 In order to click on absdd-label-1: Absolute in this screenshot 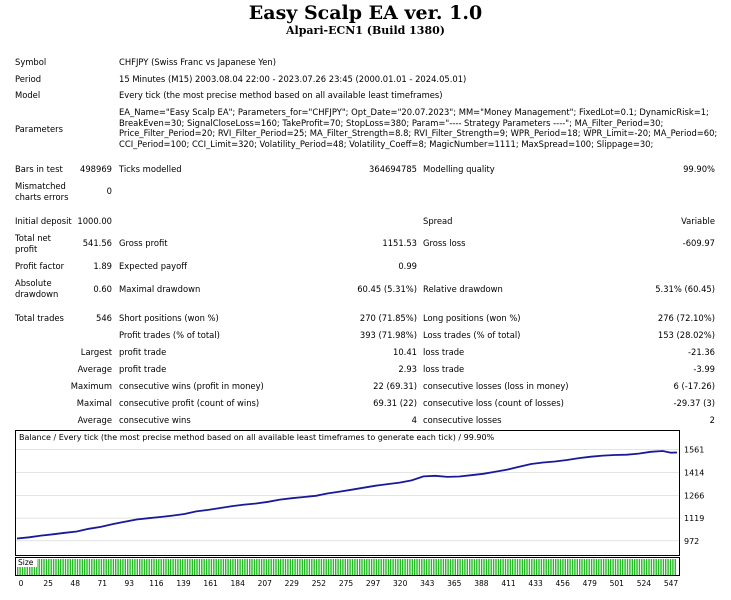, I will do `click(33, 283)`.